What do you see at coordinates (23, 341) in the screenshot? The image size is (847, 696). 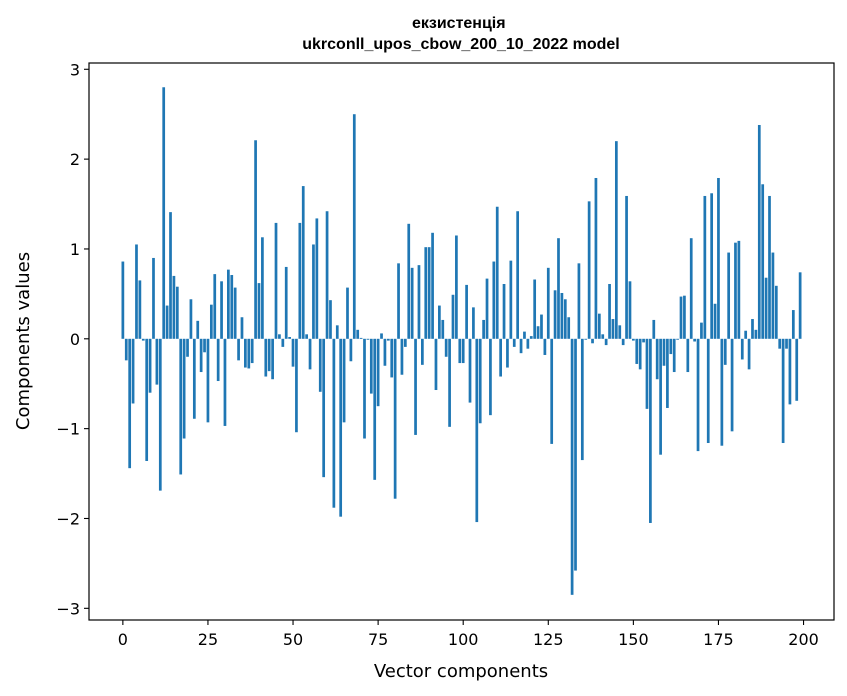 I see `y-axis-label: Components values` at bounding box center [23, 341].